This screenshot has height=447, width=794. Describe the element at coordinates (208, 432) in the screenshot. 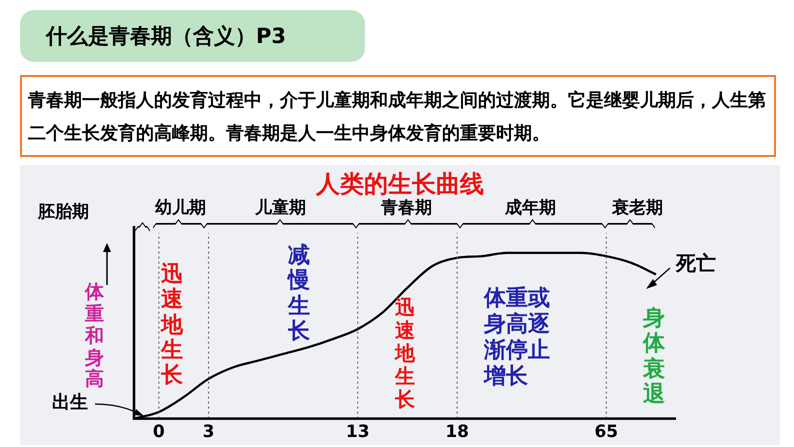

I see `x-tick-label: 3` at that location.